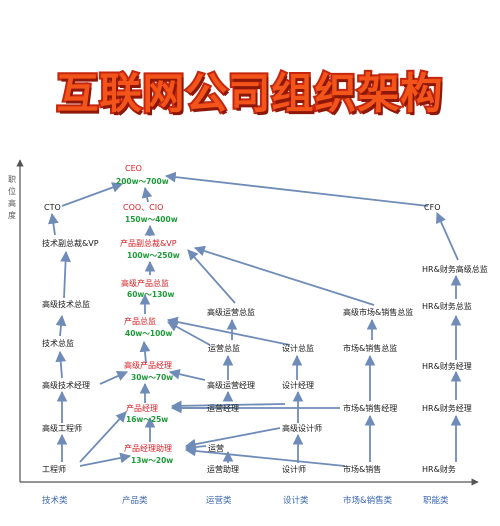 This screenshot has height=526, width=500. I want to click on node-senior-engineer: 高级工程师, so click(62, 428).